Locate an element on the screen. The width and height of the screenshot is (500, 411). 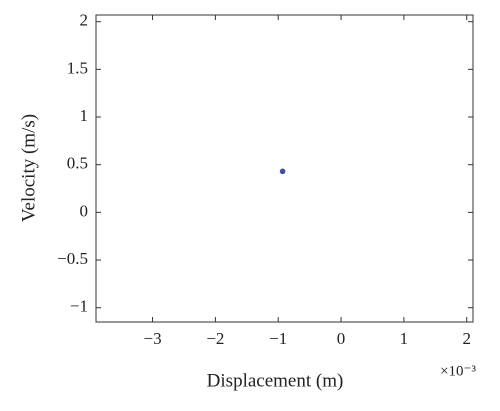
x-tick-label: 1 is located at coordinates (404, 338).